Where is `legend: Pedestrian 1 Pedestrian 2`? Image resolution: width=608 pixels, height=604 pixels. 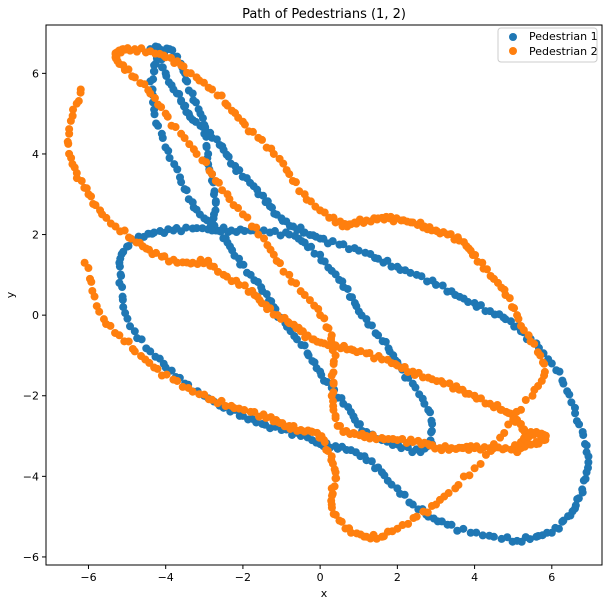
legend: Pedestrian 1 Pedestrian 2 is located at coordinates (547, 45).